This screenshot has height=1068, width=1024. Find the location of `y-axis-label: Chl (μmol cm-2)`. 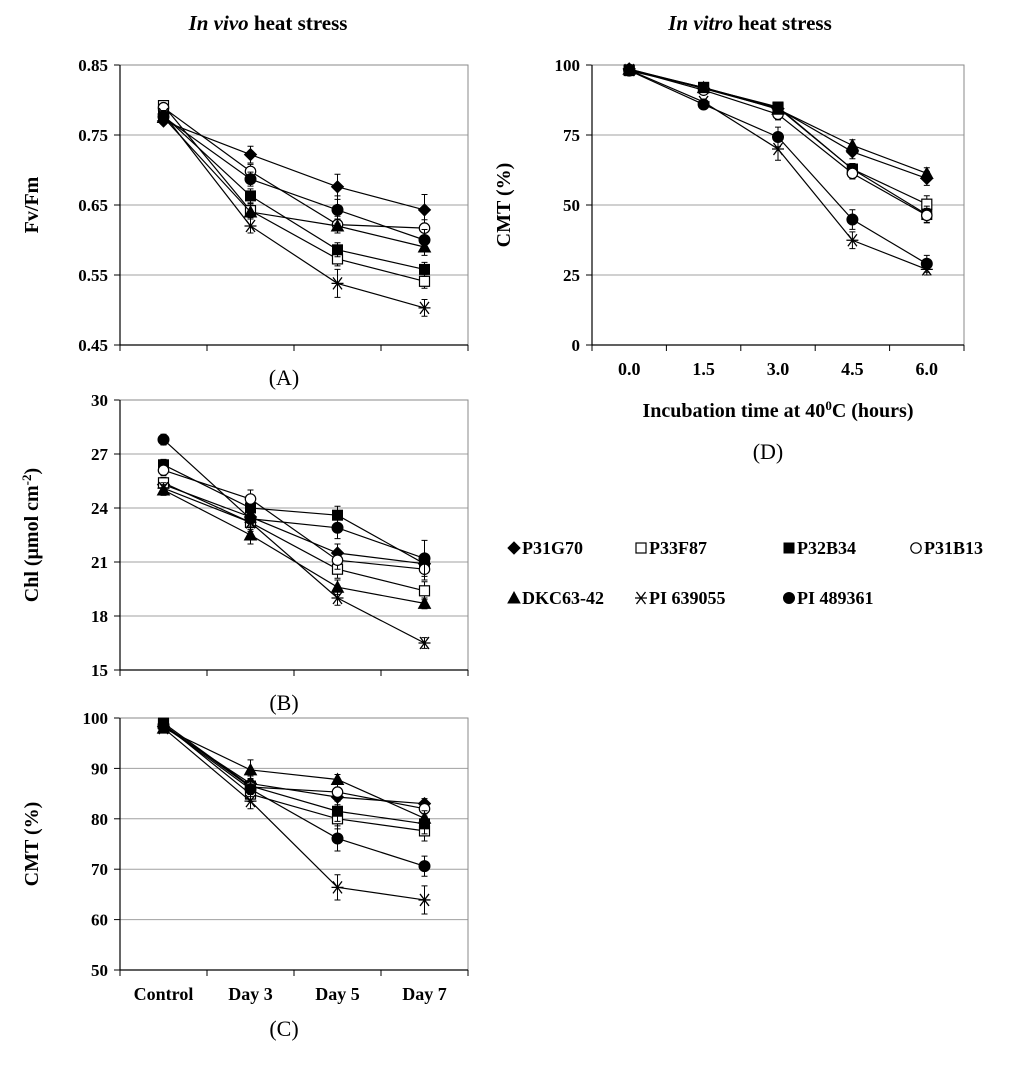

y-axis-label: Chl (μmol cm-2) is located at coordinates (31, 535).